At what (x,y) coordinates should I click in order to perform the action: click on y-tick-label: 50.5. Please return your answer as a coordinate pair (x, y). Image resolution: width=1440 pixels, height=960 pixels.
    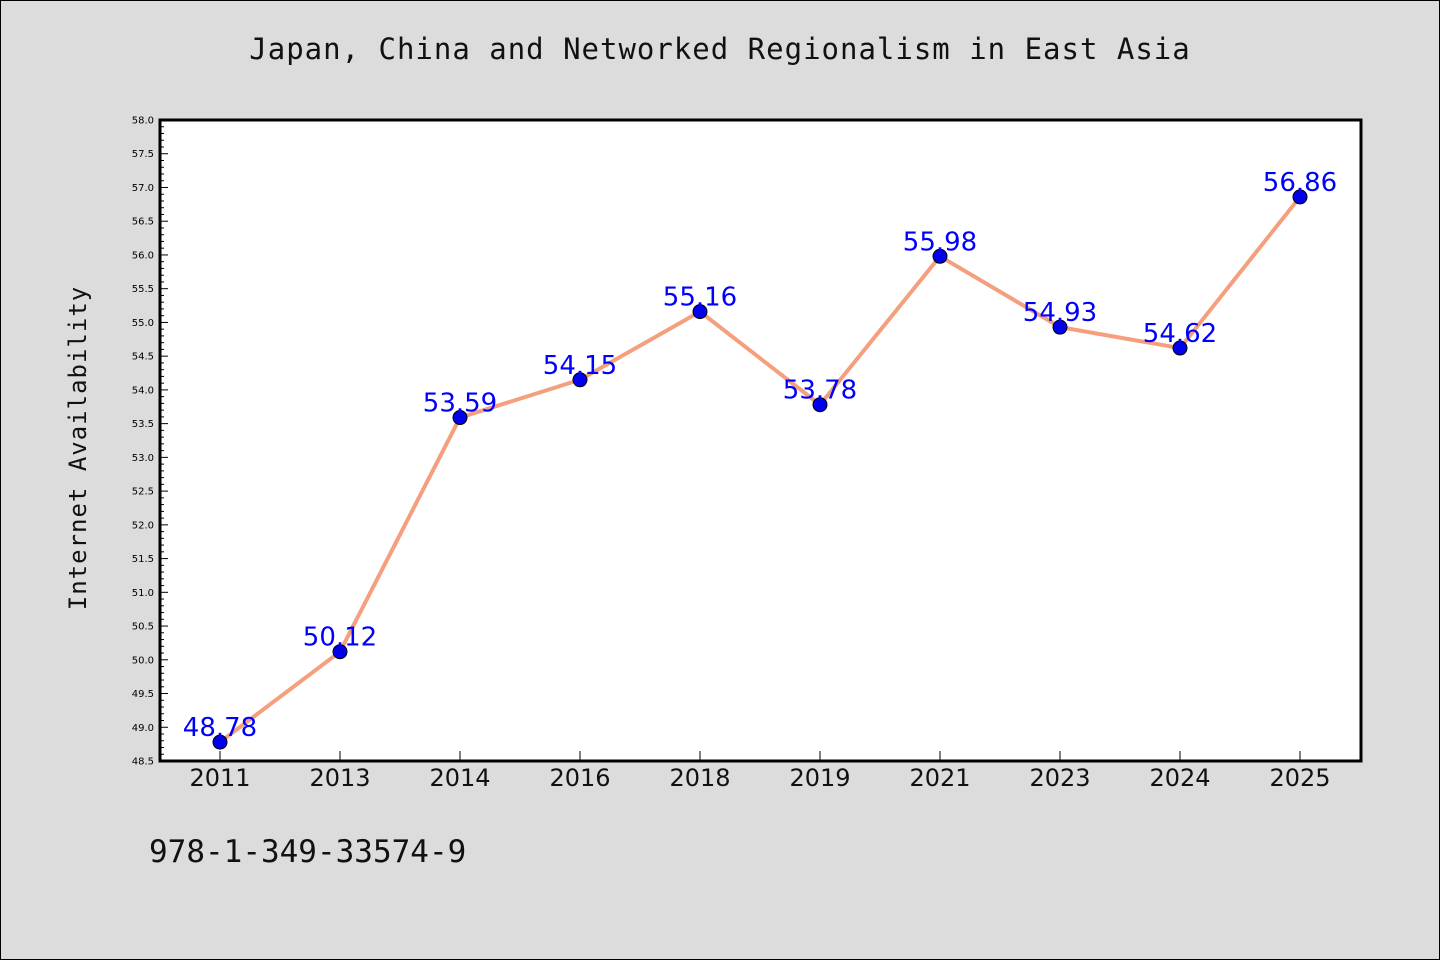
    Looking at the image, I should click on (143, 627).